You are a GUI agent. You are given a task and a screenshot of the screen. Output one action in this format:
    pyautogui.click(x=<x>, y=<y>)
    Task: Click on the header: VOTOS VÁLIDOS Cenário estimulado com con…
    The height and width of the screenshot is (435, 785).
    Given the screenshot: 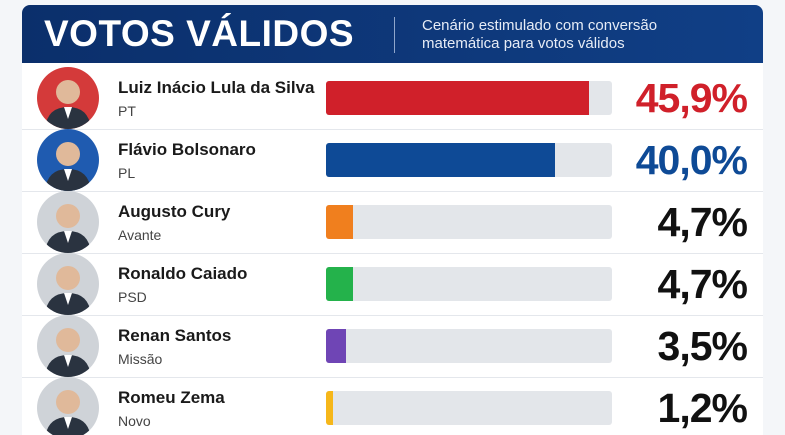 What is the action you would take?
    pyautogui.click(x=392, y=34)
    